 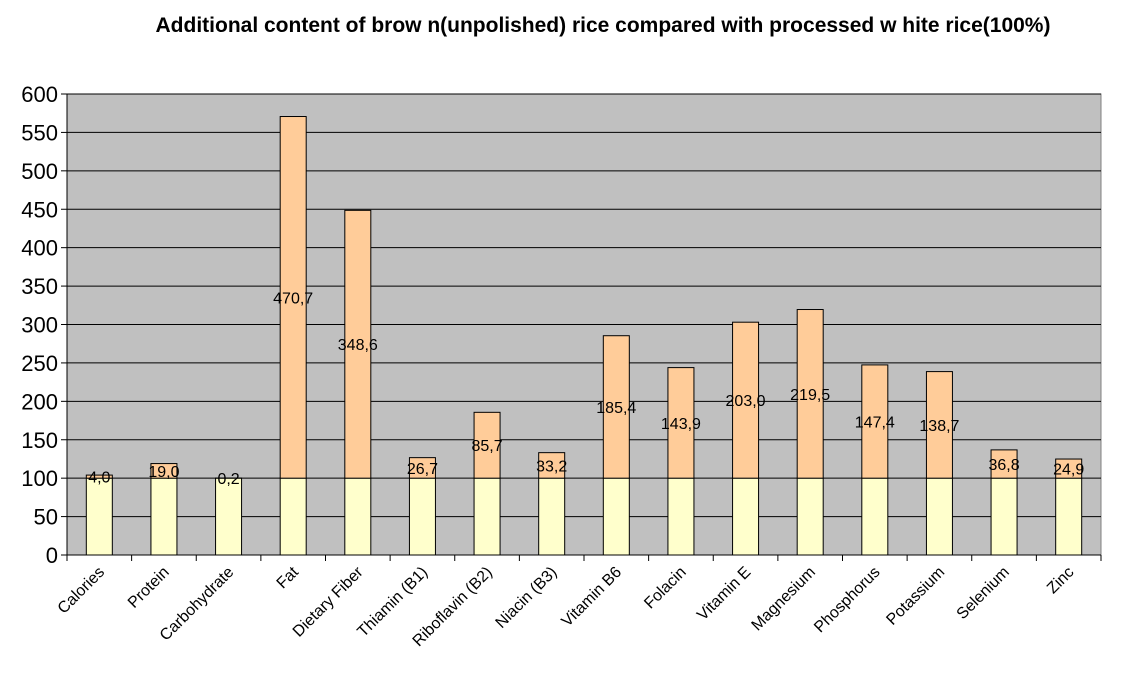 I want to click on y-tick-label: 250, so click(x=39, y=363).